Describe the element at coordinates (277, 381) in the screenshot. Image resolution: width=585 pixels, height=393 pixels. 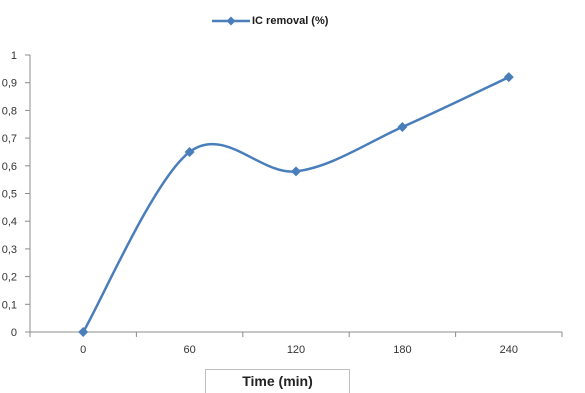
I see `x-axis-title: Time (min)` at that location.